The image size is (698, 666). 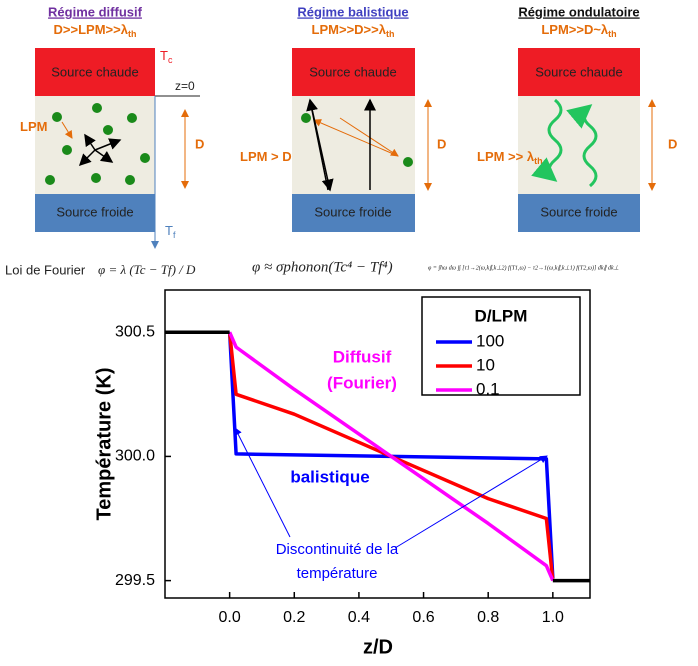 What do you see at coordinates (100, 150) in the screenshot?
I see `scatter-arrows` at bounding box center [100, 150].